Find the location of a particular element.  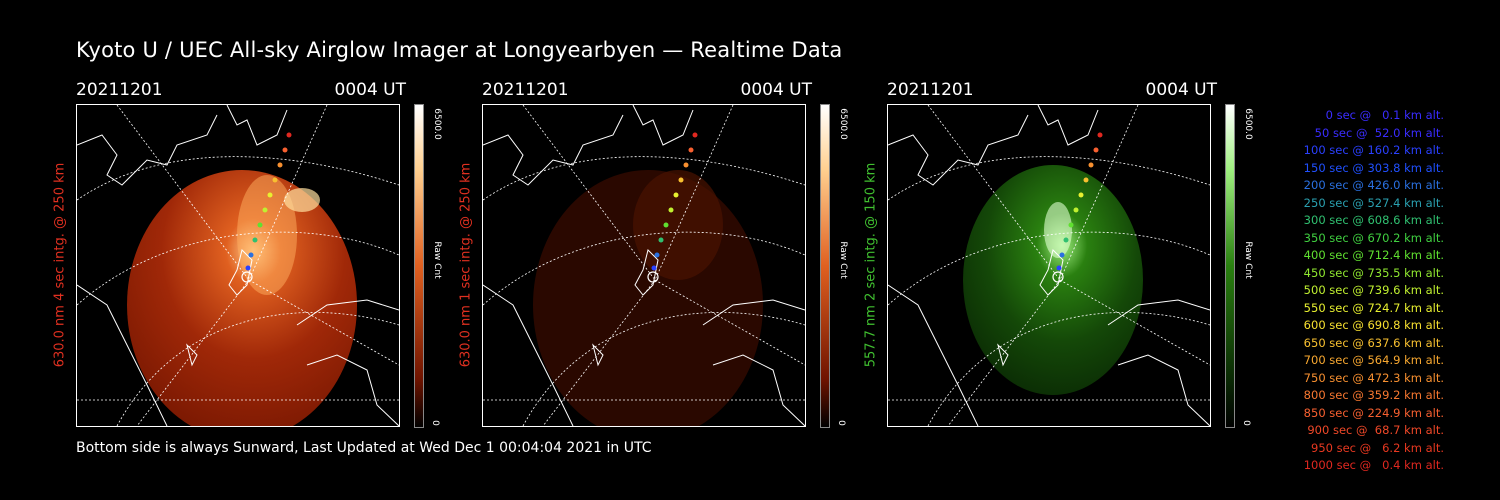

legend-entry: 500 sec @ 739.6 km alt. is located at coordinates (1372, 290).